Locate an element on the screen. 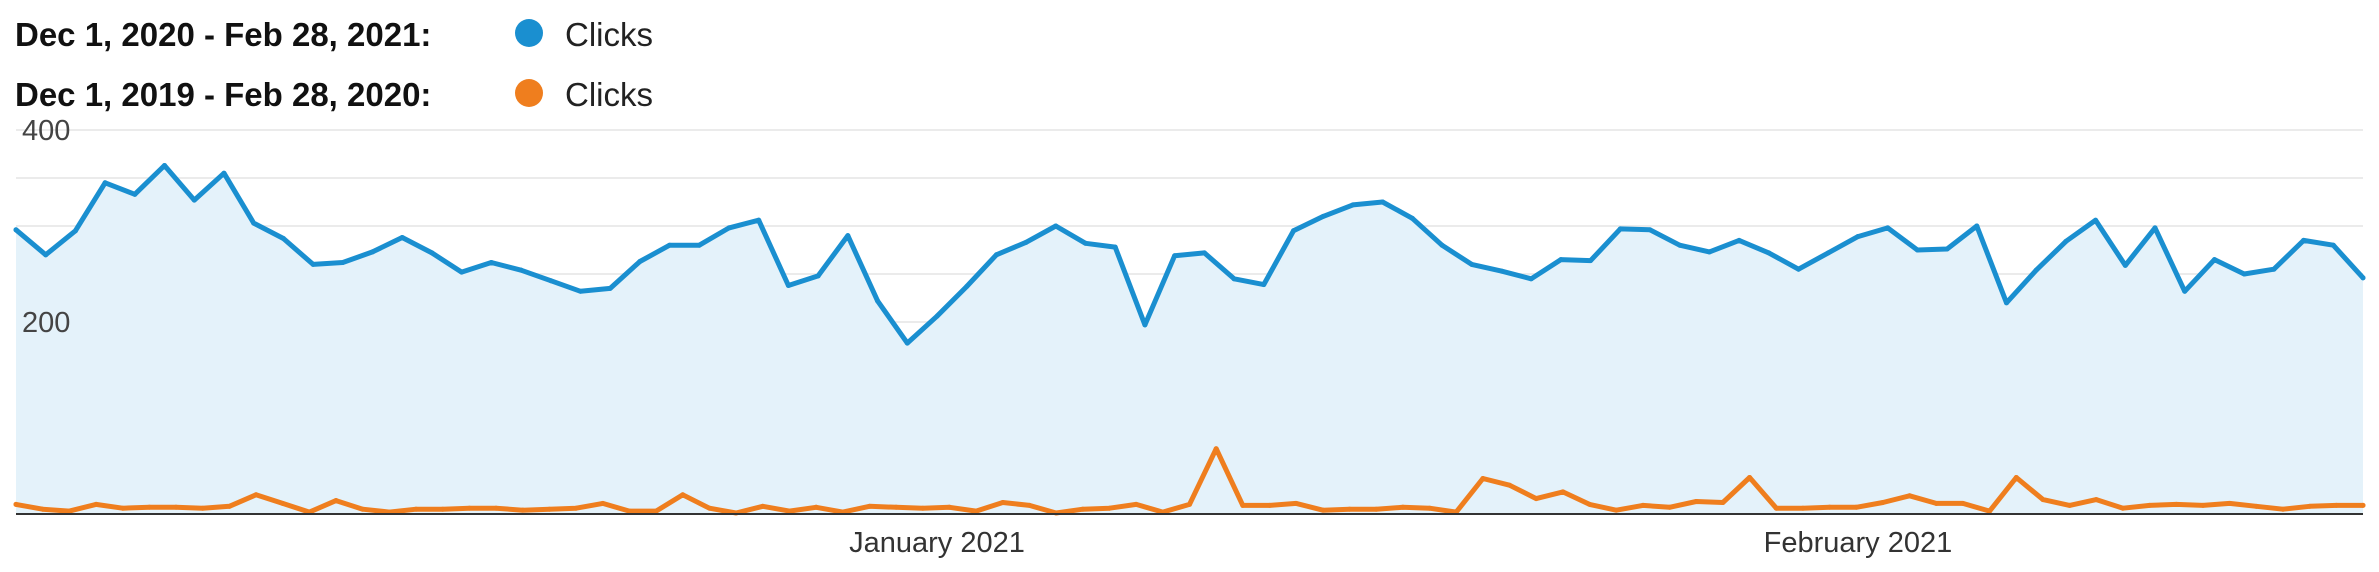 The width and height of the screenshot is (2379, 572). legend-previous-period: Dec 1, 2019 - Feb 28, 2020: Clicks is located at coordinates (615, 93).